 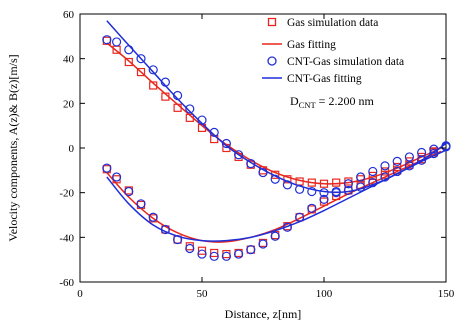 What do you see at coordinates (13, 147) in the screenshot?
I see `y-axis-title: Velocity components, A(z)& B(z)[m/s]` at bounding box center [13, 147].